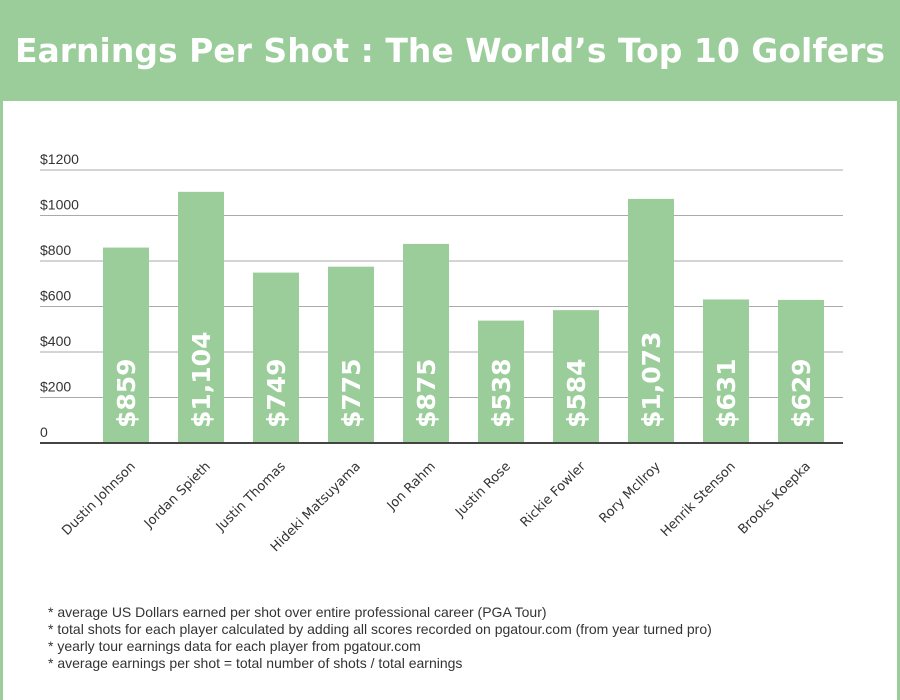 This screenshot has height=700, width=900. Describe the element at coordinates (55, 341) in the screenshot. I see `y-tick-label: $400` at that location.